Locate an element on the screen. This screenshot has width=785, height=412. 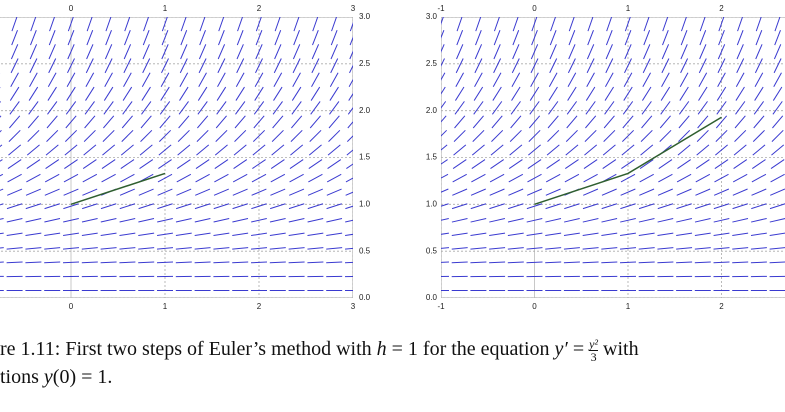
y-tick-label: 0.0 is located at coordinates (432, 297).